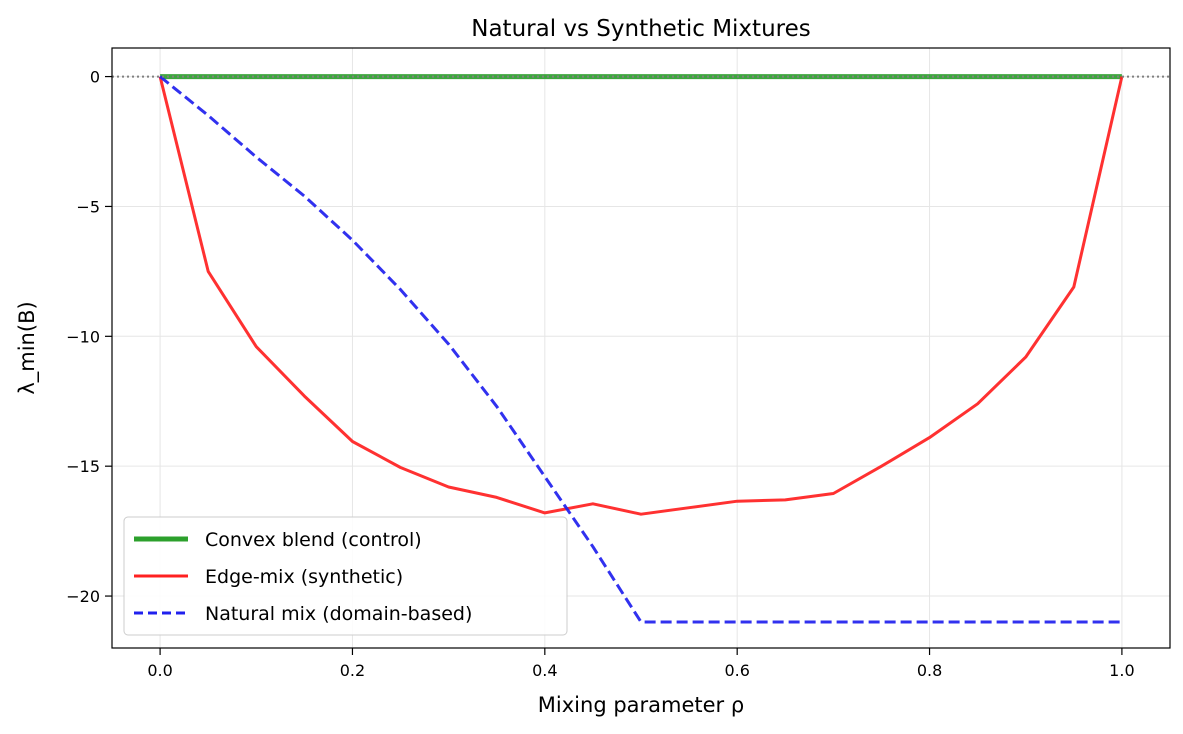 The width and height of the screenshot is (1183, 734). What do you see at coordinates (338, 614) in the screenshot?
I see `legend-label-3: Natural mix (domain-based)` at bounding box center [338, 614].